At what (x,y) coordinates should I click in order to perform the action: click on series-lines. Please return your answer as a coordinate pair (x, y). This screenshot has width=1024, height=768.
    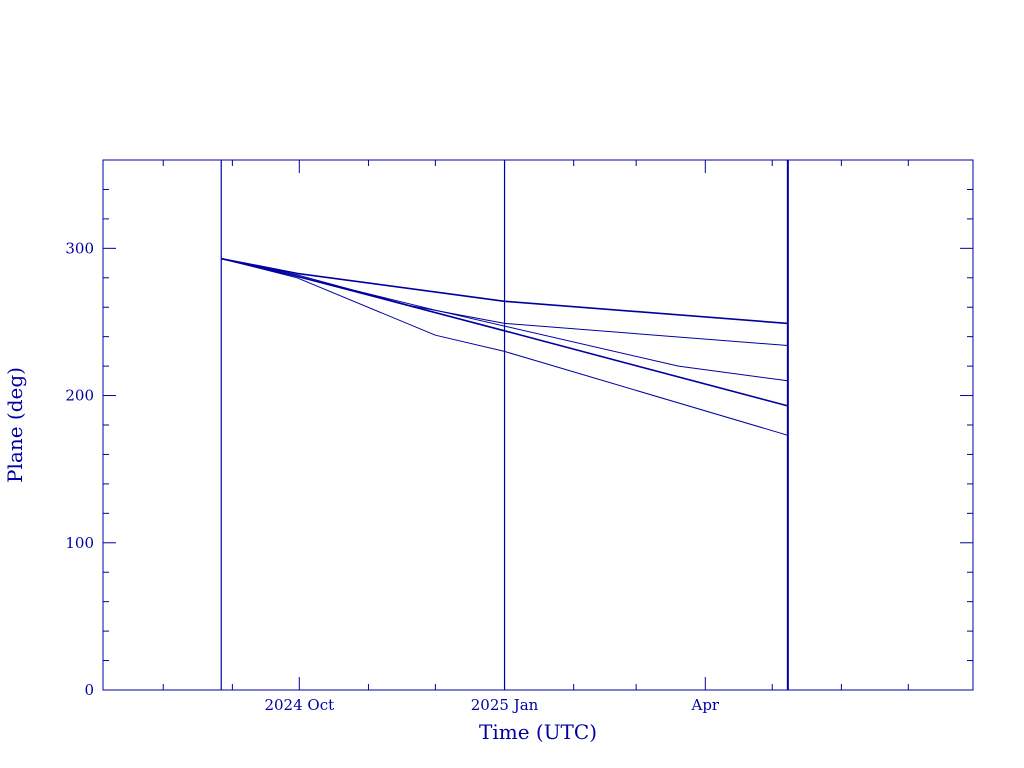
    Looking at the image, I should click on (505, 346).